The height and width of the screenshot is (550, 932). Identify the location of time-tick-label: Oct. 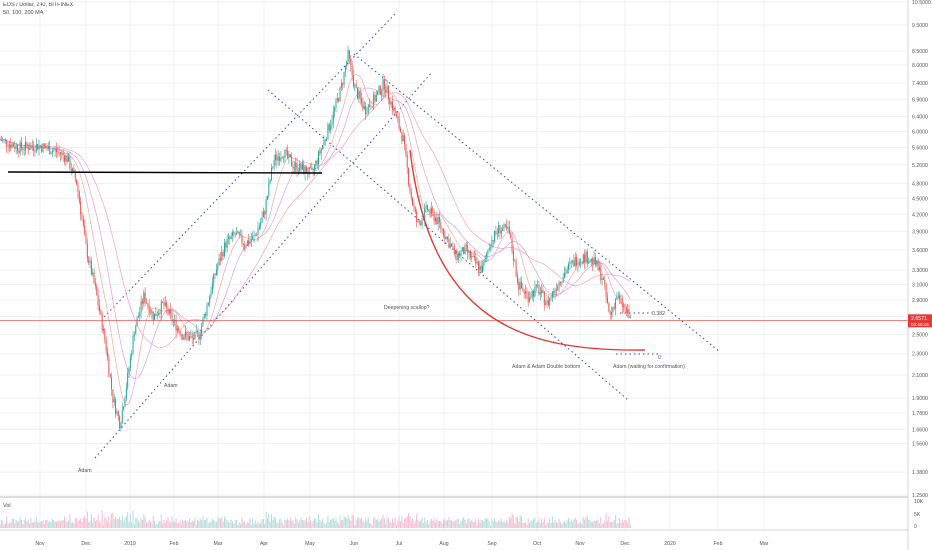
(537, 544).